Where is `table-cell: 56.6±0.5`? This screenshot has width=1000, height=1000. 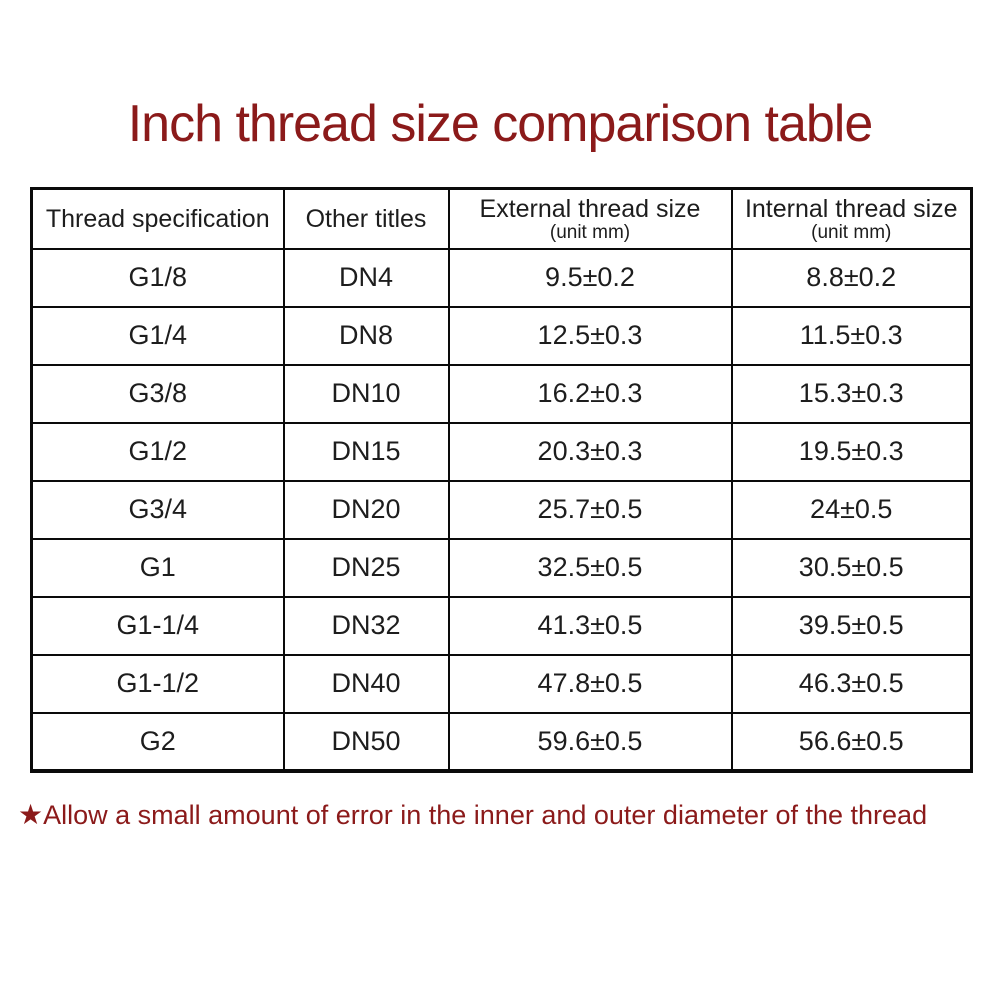 table-cell: 56.6±0.5 is located at coordinates (851, 741).